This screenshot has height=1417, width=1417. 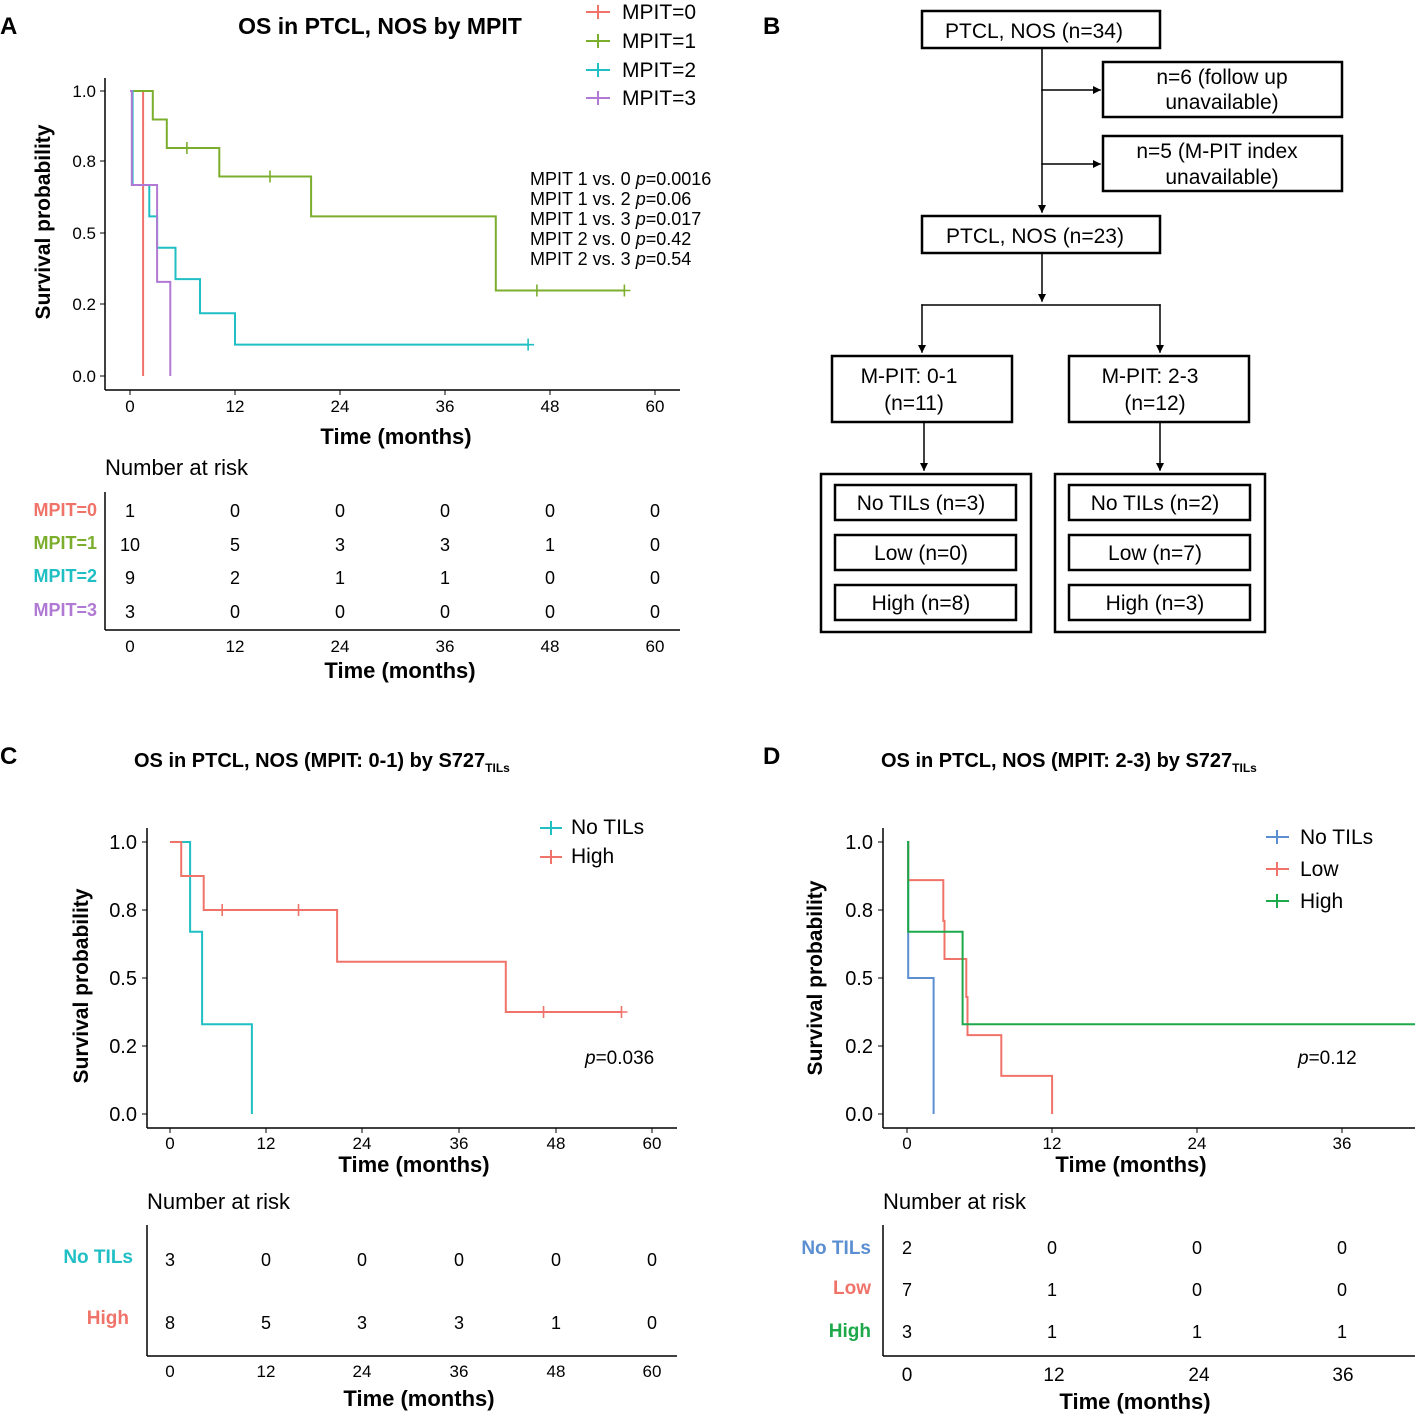 What do you see at coordinates (1126, 1140) in the screenshot?
I see `chart-d-xticks: 0 12 24 36` at bounding box center [1126, 1140].